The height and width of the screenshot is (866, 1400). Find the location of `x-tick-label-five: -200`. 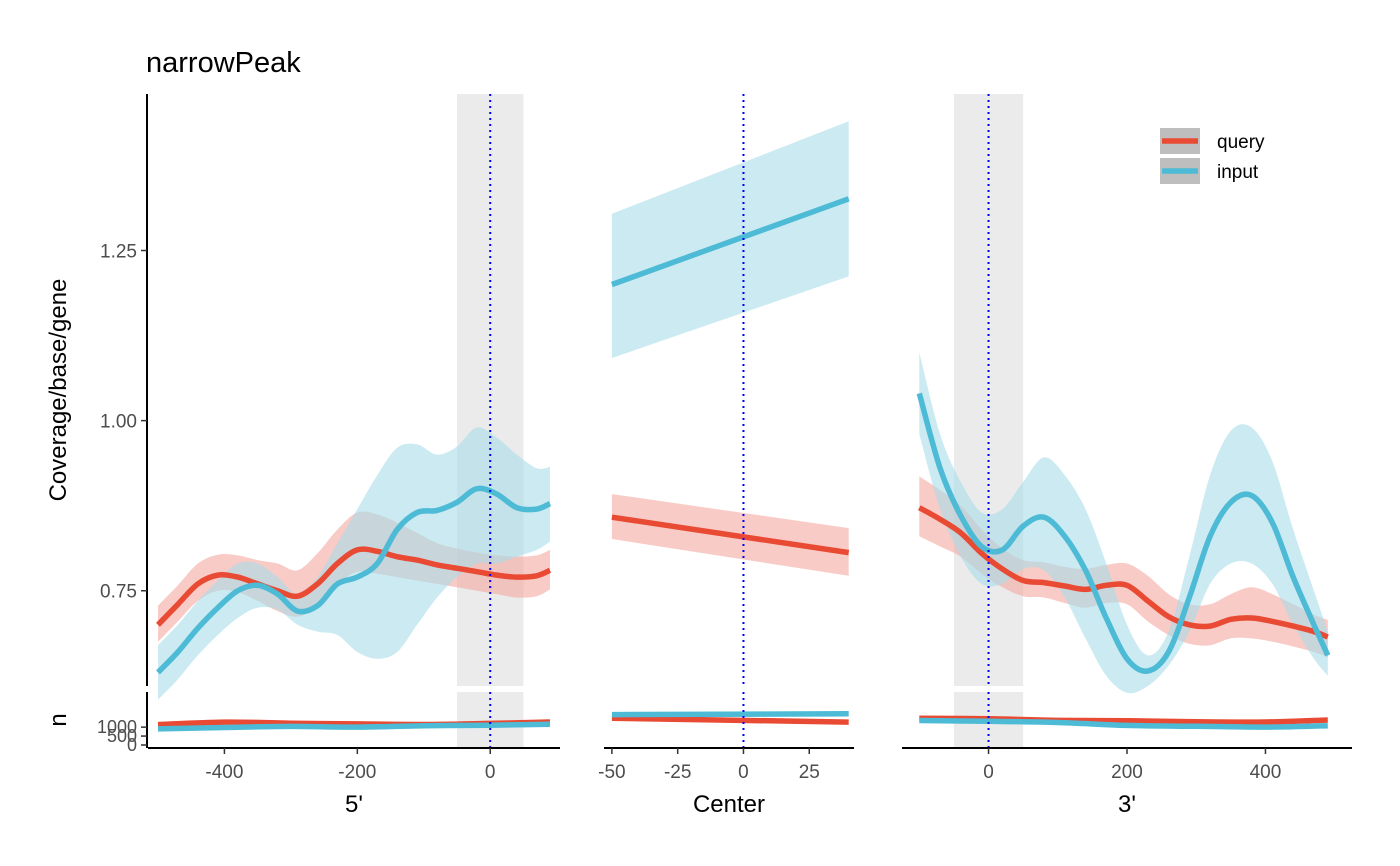

x-tick-label-five: -200 is located at coordinates (357, 772).